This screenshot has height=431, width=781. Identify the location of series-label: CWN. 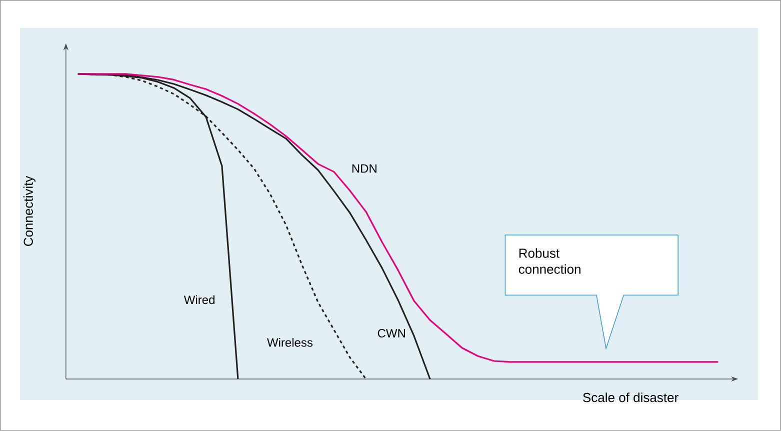
(391, 333).